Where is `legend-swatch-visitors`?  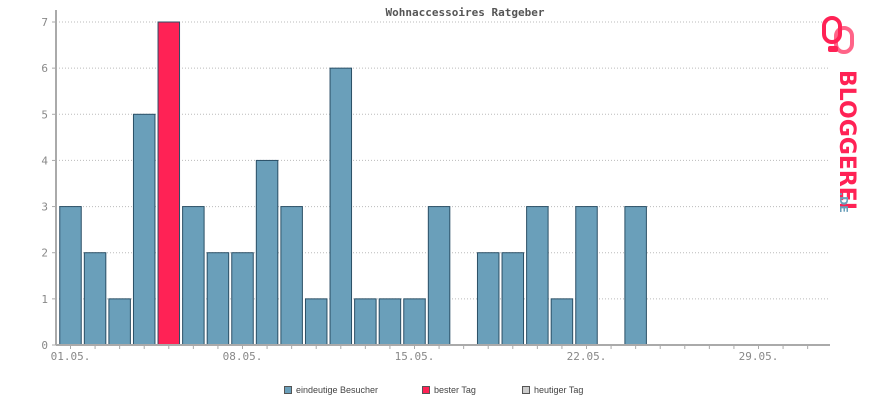
legend-swatch-visitors is located at coordinates (288, 390).